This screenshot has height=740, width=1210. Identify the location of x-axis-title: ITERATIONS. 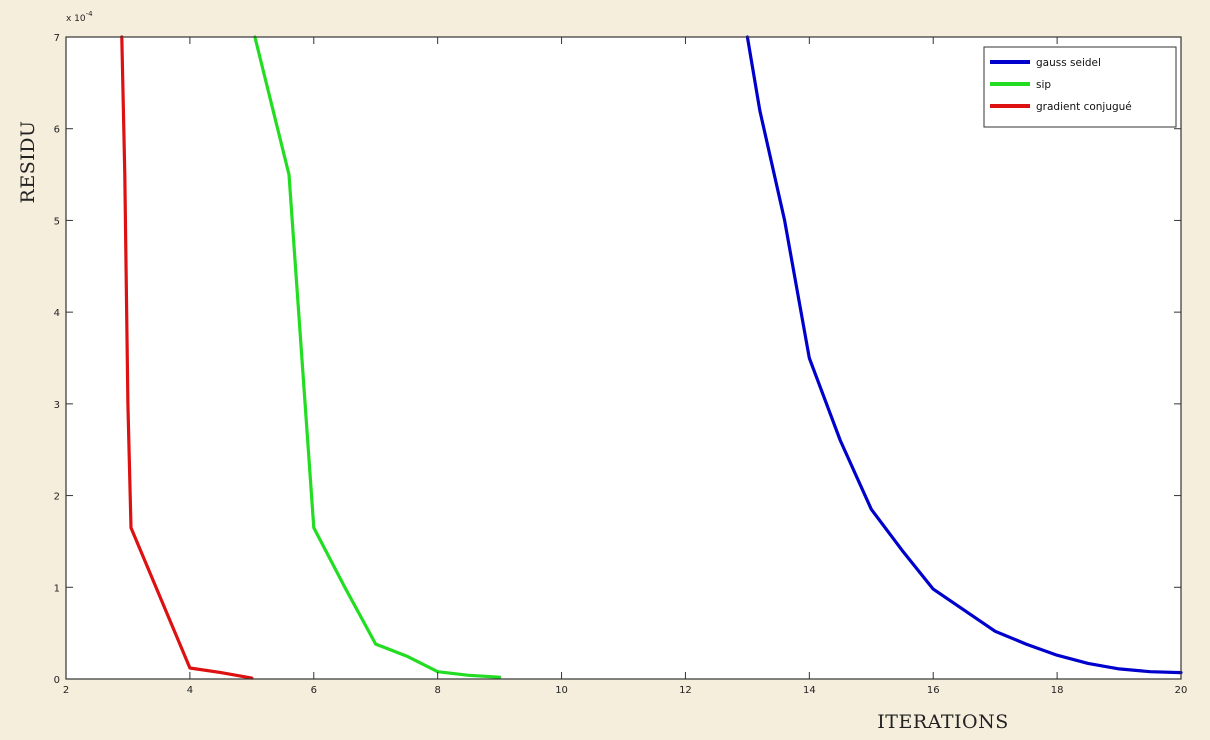
(942, 722).